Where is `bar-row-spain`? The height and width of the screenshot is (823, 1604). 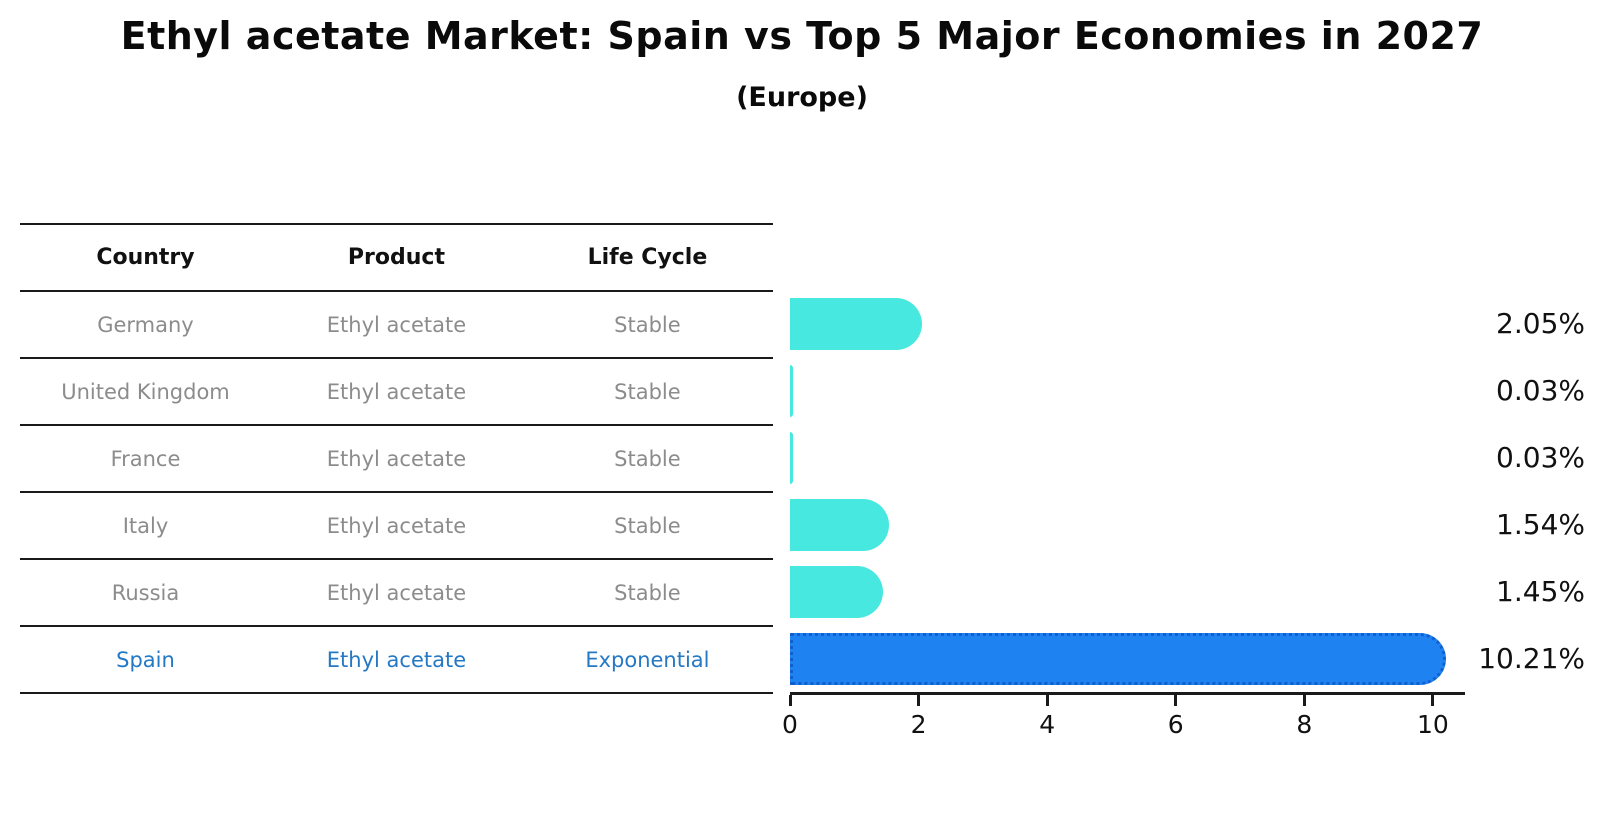 bar-row-spain is located at coordinates (1127, 658).